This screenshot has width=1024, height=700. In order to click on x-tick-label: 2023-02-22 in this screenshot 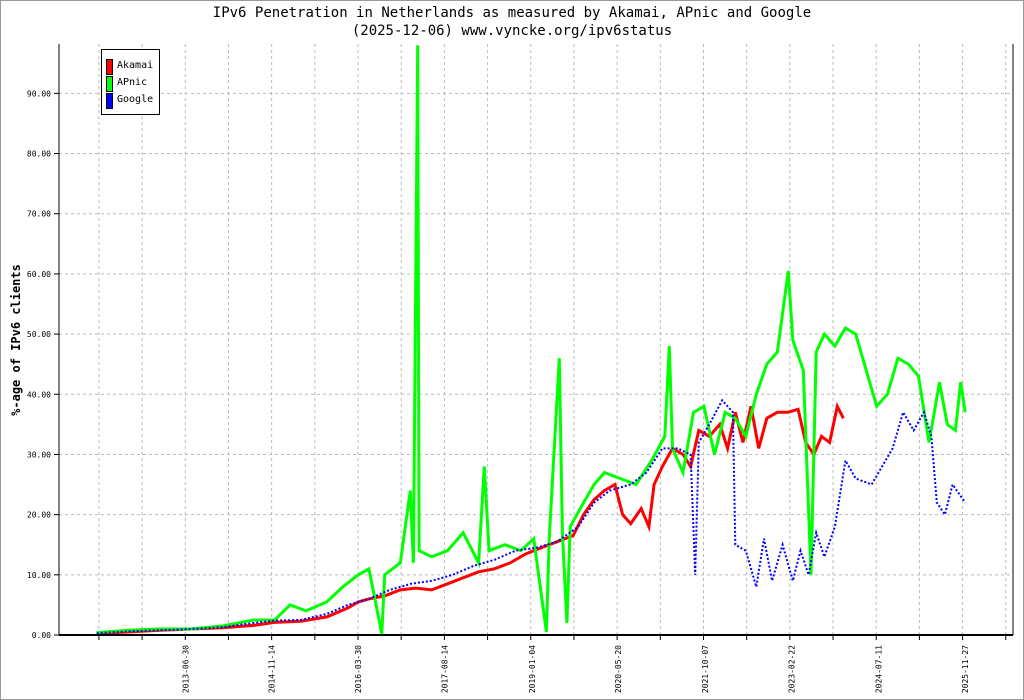, I will do `click(792, 669)`.